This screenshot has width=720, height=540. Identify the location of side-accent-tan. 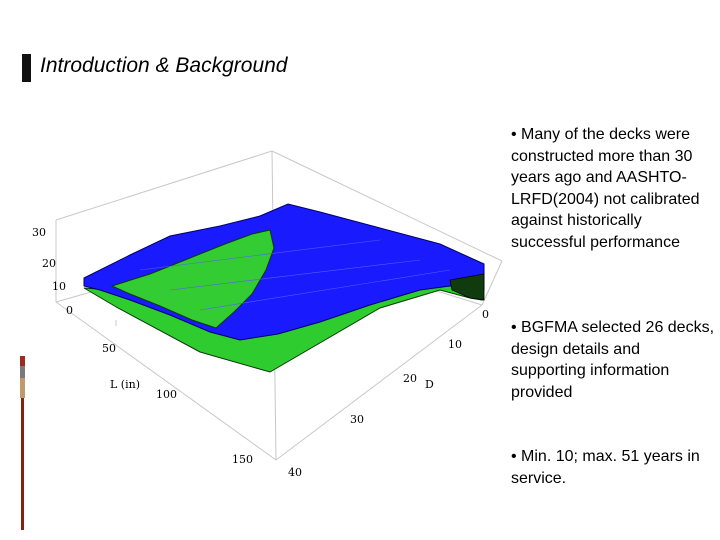
(22, 388).